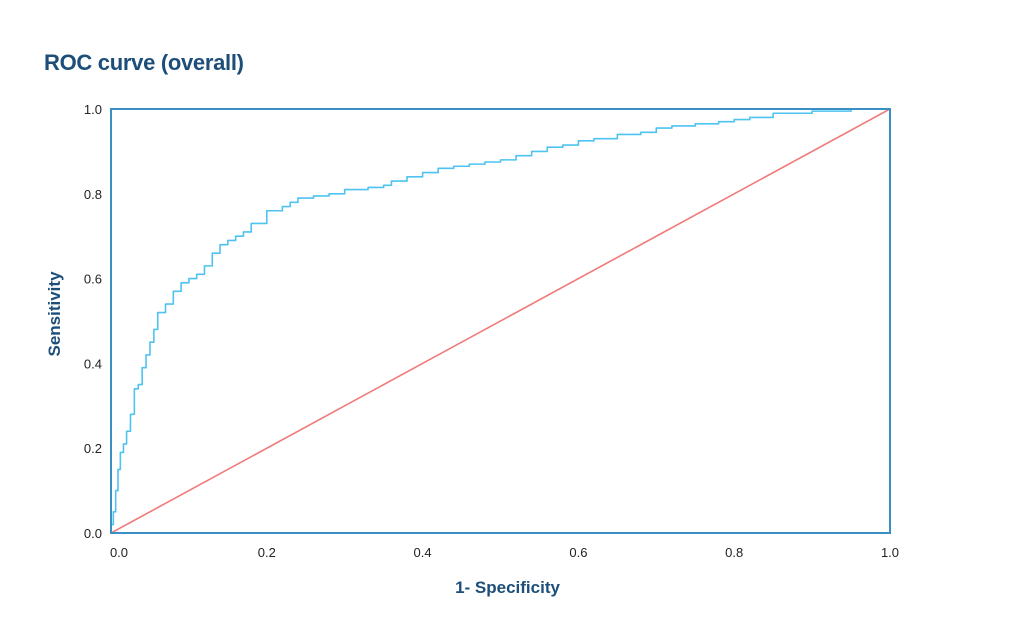 The image size is (1024, 623). I want to click on chart-title: ROC curve (overall), so click(144, 62).